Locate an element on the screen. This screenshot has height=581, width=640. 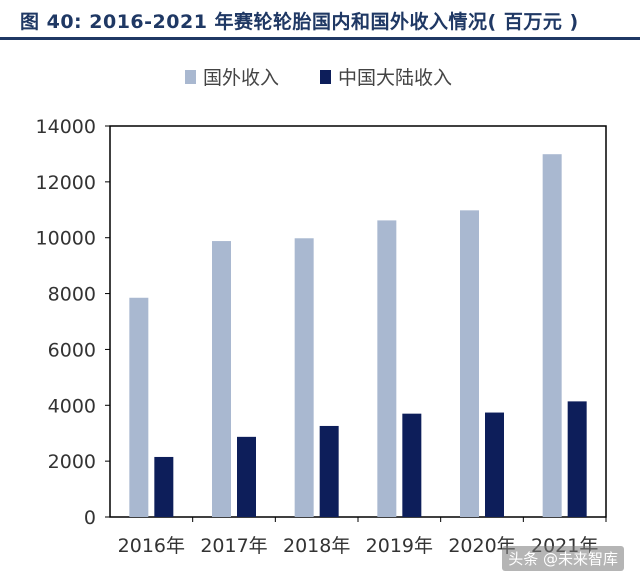
title-bar: 图 40: 2016-2021 年赛轮轮胎国内和国外收入情况( 百万元 ) is located at coordinates (320, 20).